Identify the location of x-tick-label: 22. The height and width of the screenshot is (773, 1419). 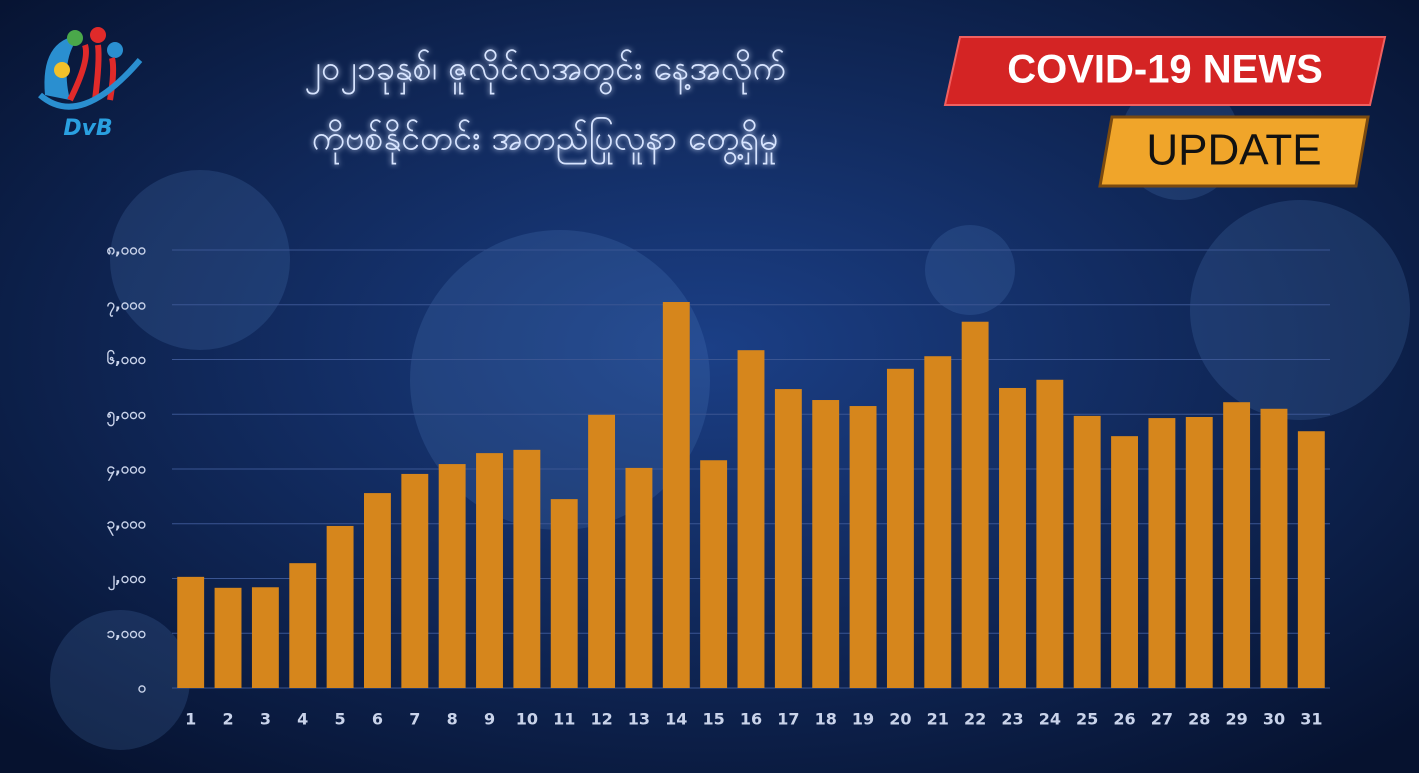
(975, 719).